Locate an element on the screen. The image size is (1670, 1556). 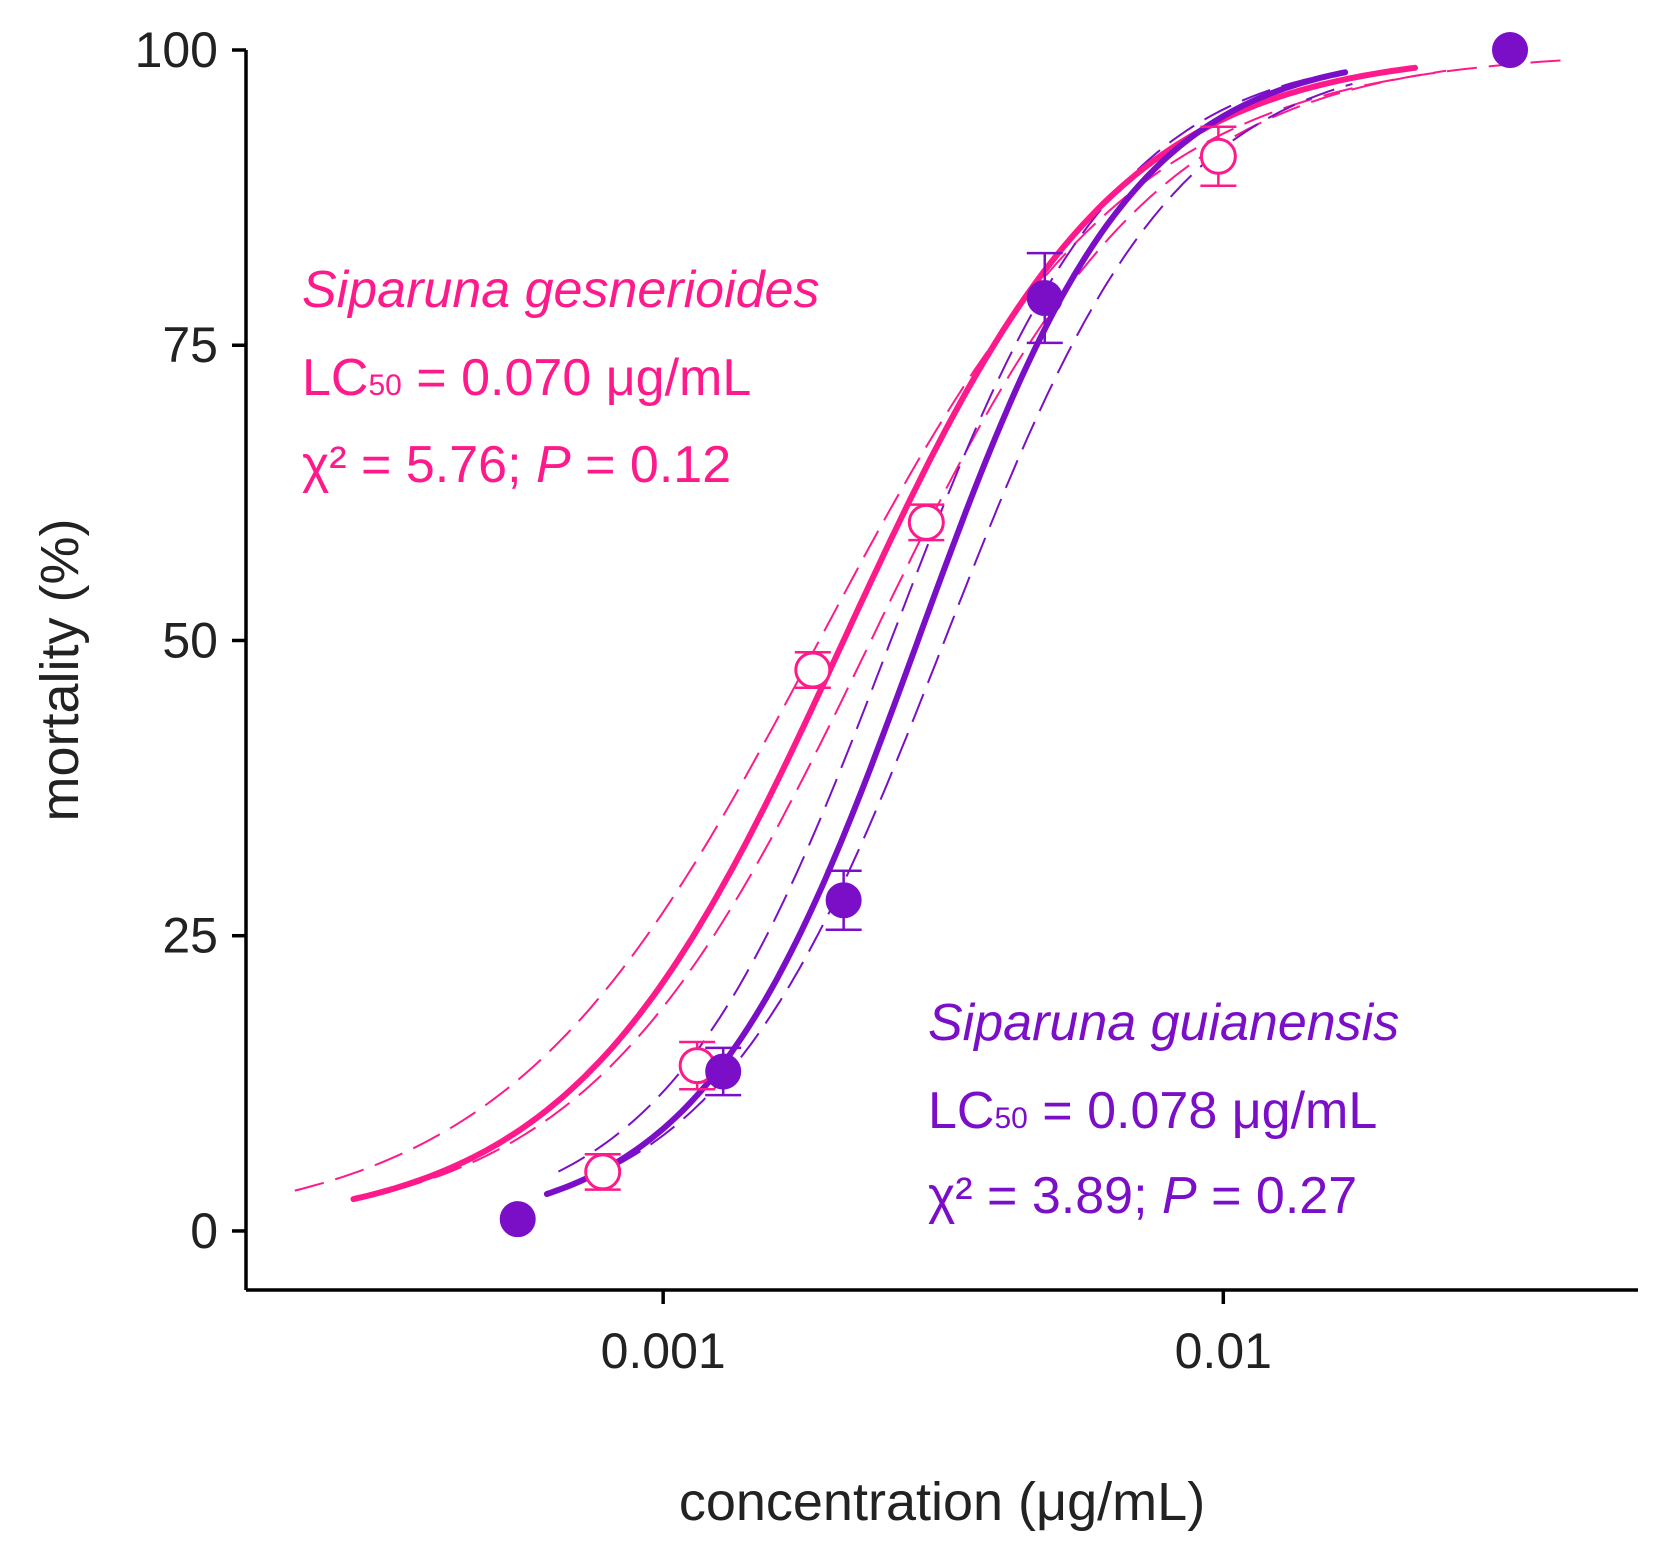
annotation-lc50: LC50 = 0.078 μg/mL is located at coordinates (1152, 1111).